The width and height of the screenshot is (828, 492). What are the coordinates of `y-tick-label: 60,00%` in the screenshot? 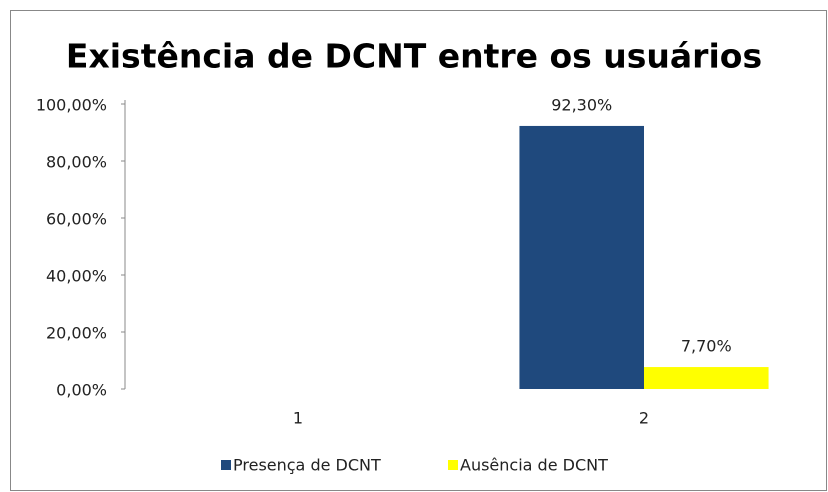 It's located at (76, 219).